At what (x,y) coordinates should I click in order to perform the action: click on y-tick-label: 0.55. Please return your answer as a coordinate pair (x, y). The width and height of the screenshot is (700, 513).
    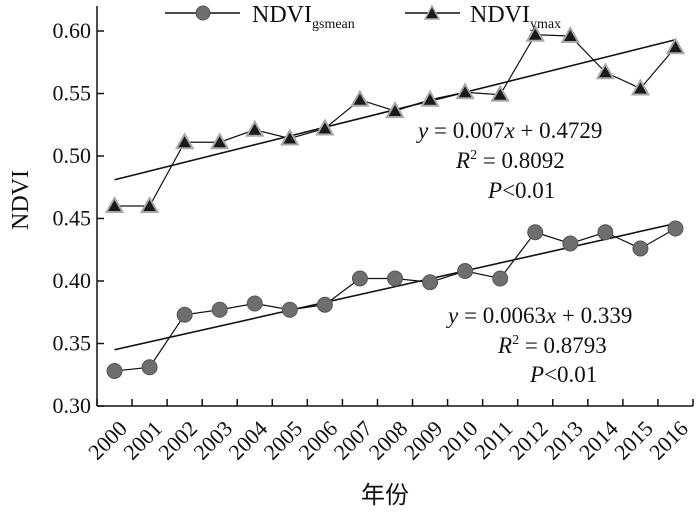
    Looking at the image, I should click on (72, 93).